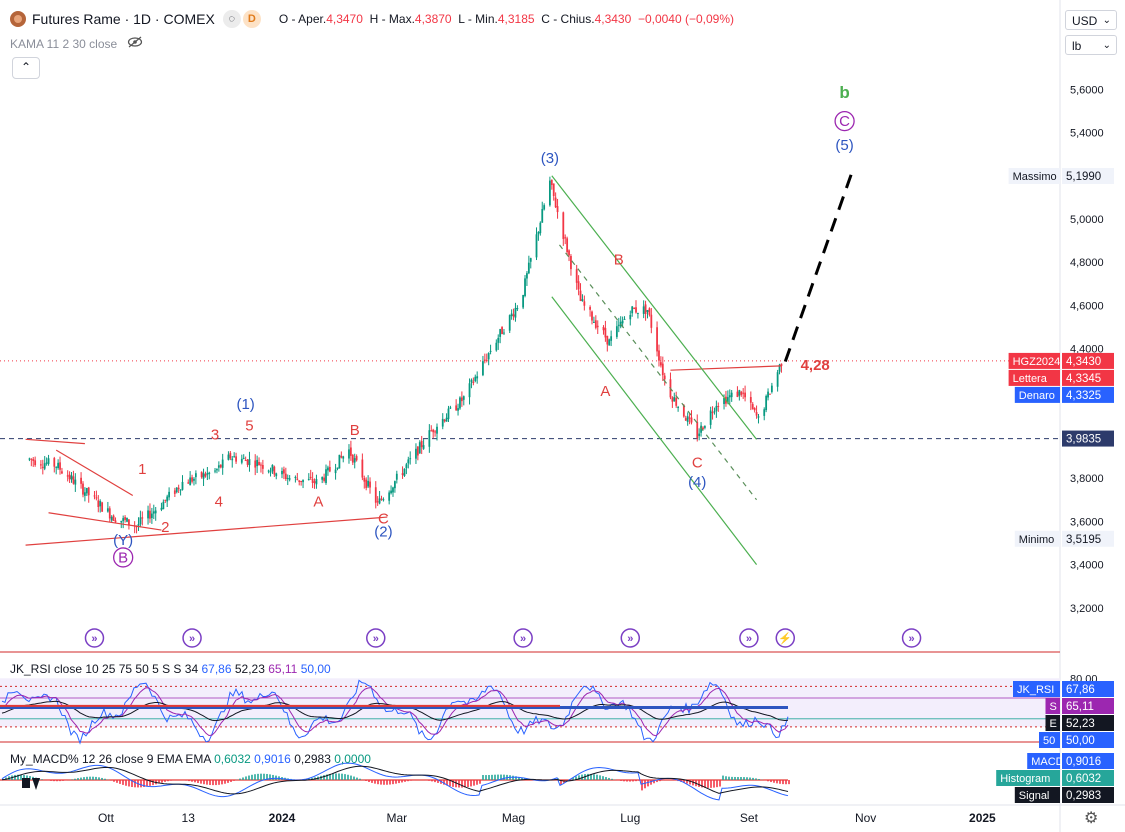  Describe the element at coordinates (251, 19) in the screenshot. I see `delayed-data-badge: D` at that location.